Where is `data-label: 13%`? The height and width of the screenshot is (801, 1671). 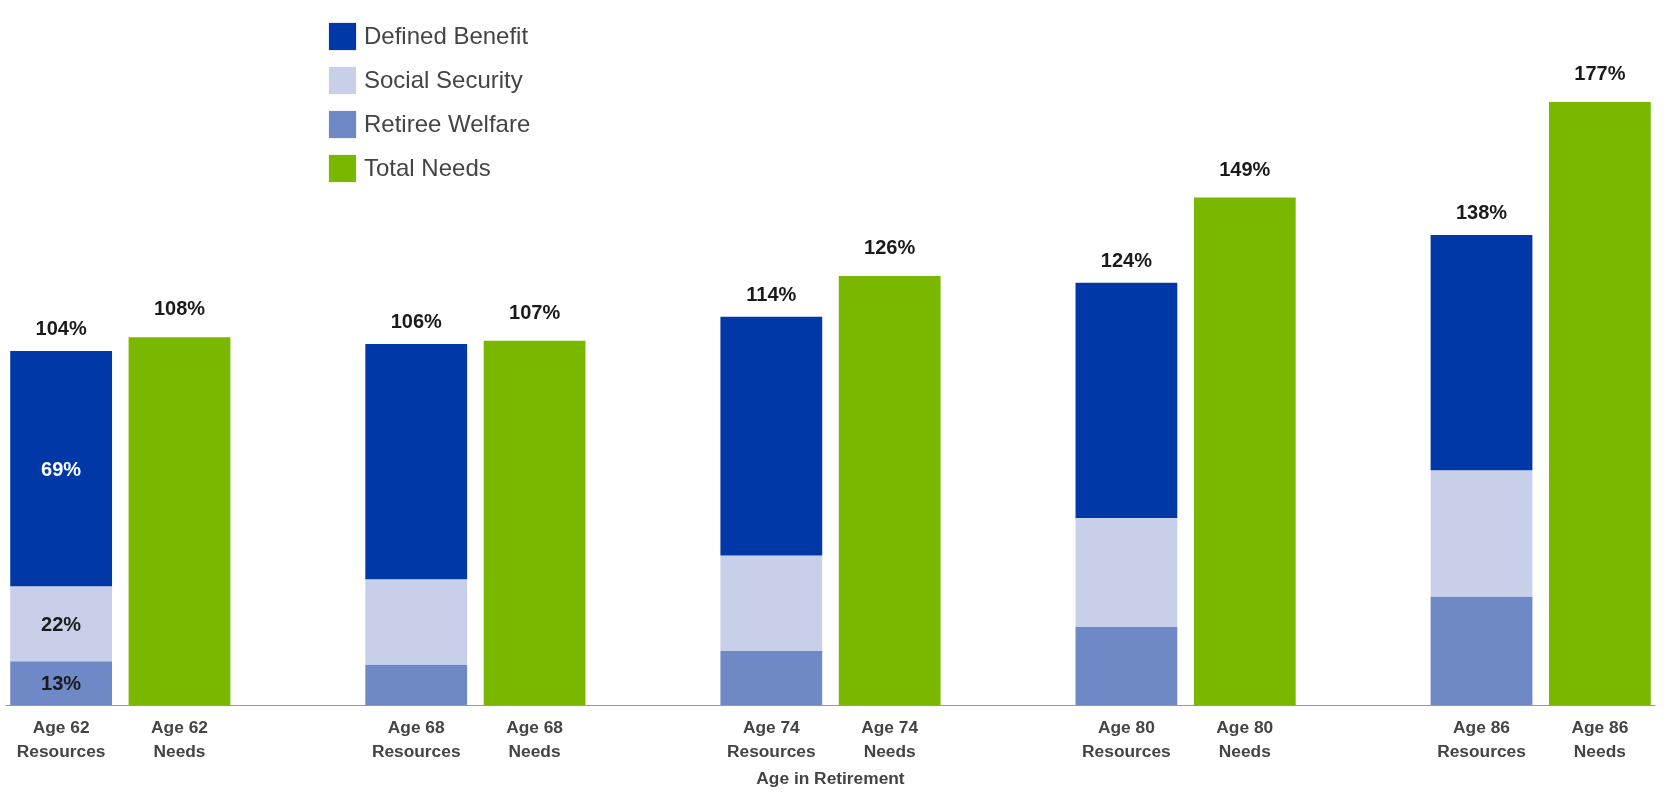
data-label: 13% is located at coordinates (61, 683).